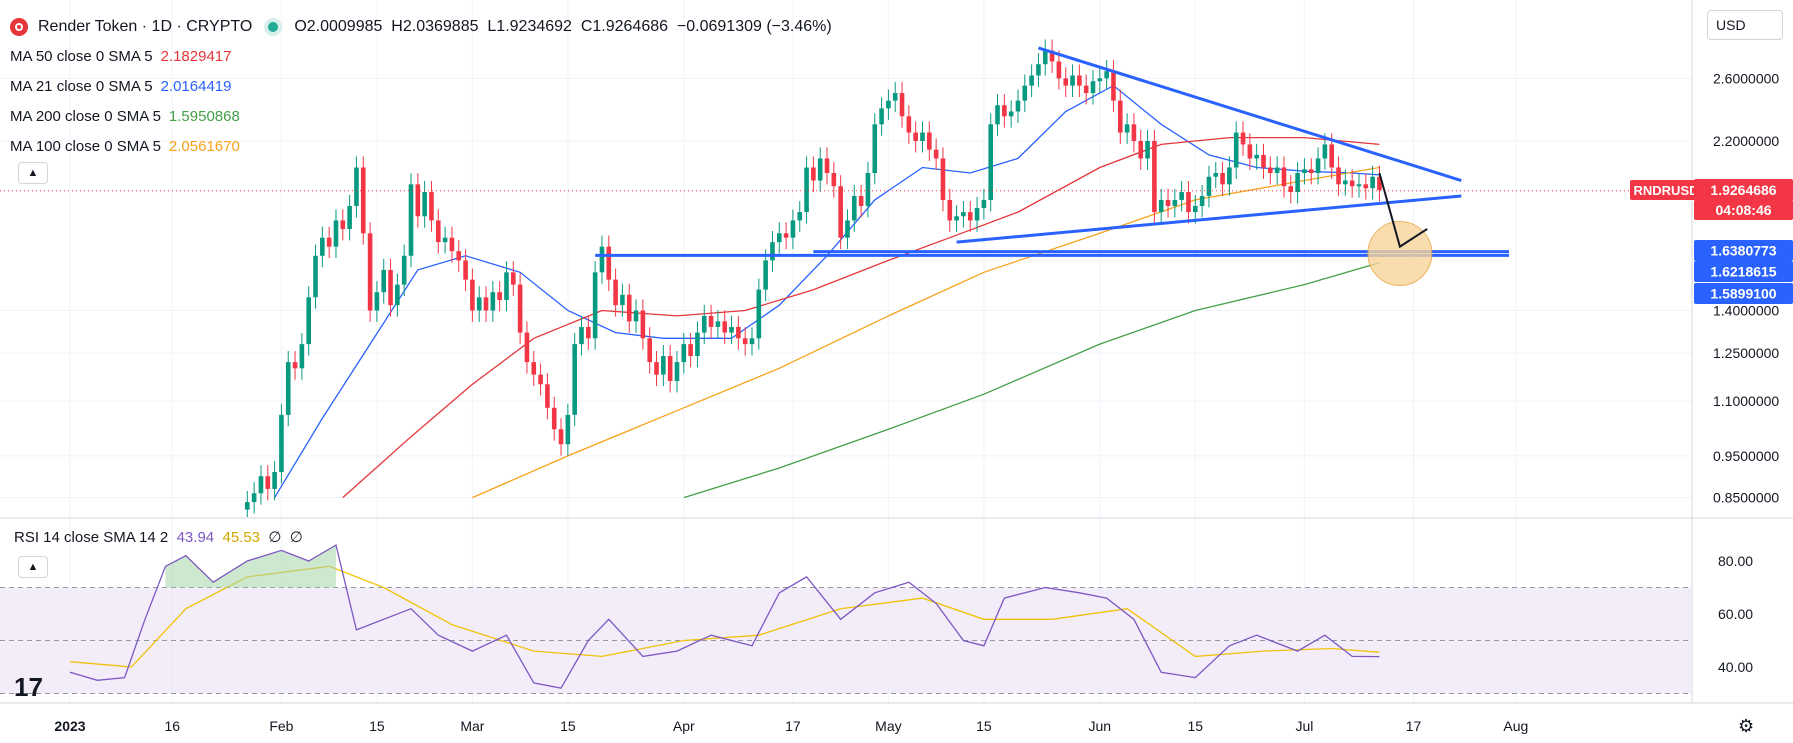 The height and width of the screenshot is (743, 1793). I want to click on symbol-badge: RNDRUSD, so click(1666, 190).